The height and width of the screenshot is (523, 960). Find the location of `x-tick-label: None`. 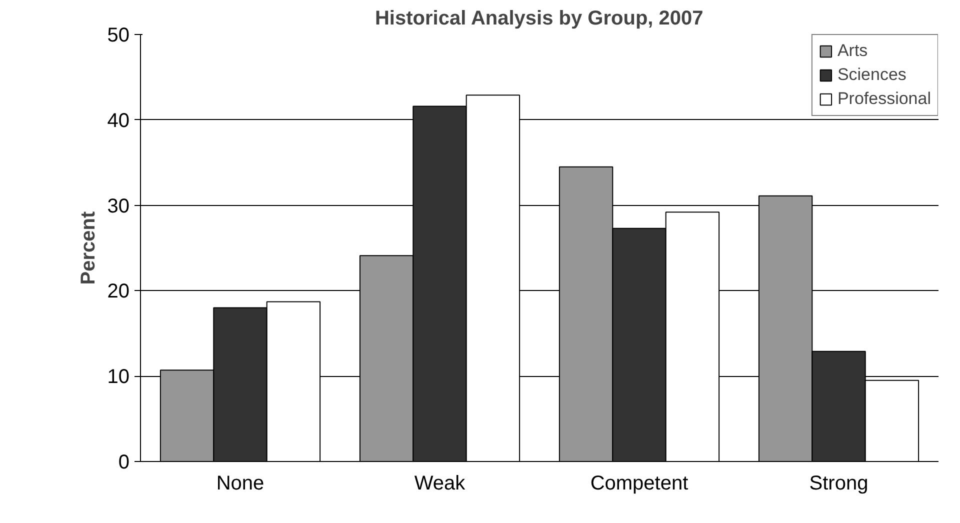

x-tick-label: None is located at coordinates (240, 483).